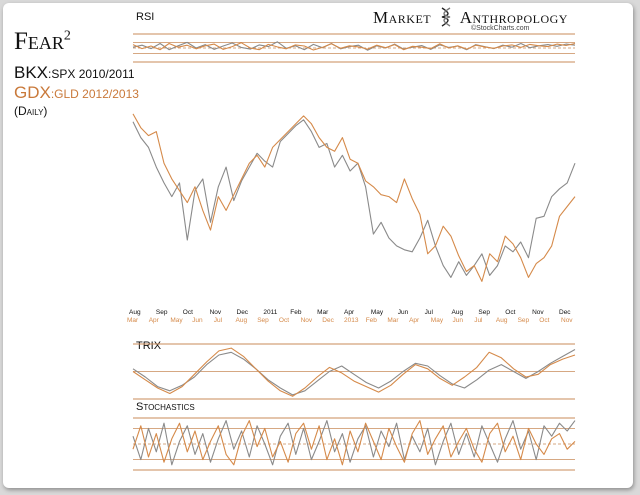 The image size is (640, 495). Describe the element at coordinates (149, 346) in the screenshot. I see `trix-label: TRIX` at that location.